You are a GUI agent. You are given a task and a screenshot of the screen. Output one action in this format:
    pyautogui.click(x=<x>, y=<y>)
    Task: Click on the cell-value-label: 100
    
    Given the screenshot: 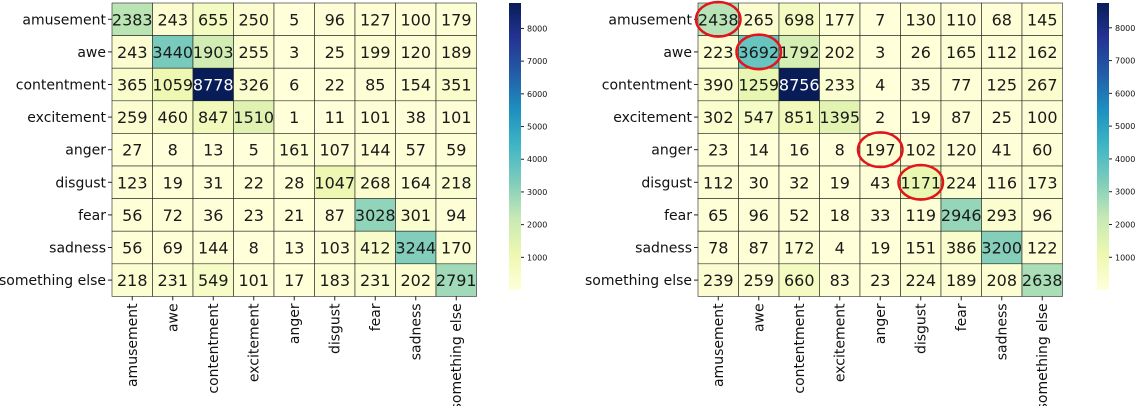 What is the action you would take?
    pyautogui.click(x=1042, y=117)
    